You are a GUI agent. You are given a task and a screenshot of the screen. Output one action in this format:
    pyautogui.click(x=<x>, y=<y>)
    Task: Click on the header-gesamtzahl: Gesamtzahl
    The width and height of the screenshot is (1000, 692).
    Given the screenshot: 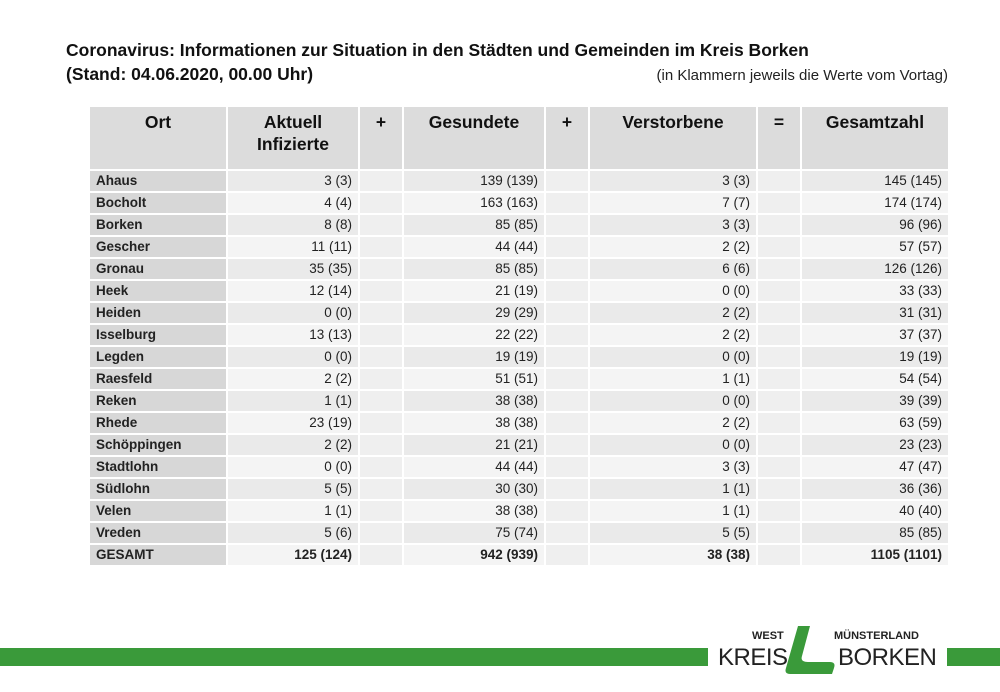 What is the action you would take?
    pyautogui.click(x=875, y=138)
    